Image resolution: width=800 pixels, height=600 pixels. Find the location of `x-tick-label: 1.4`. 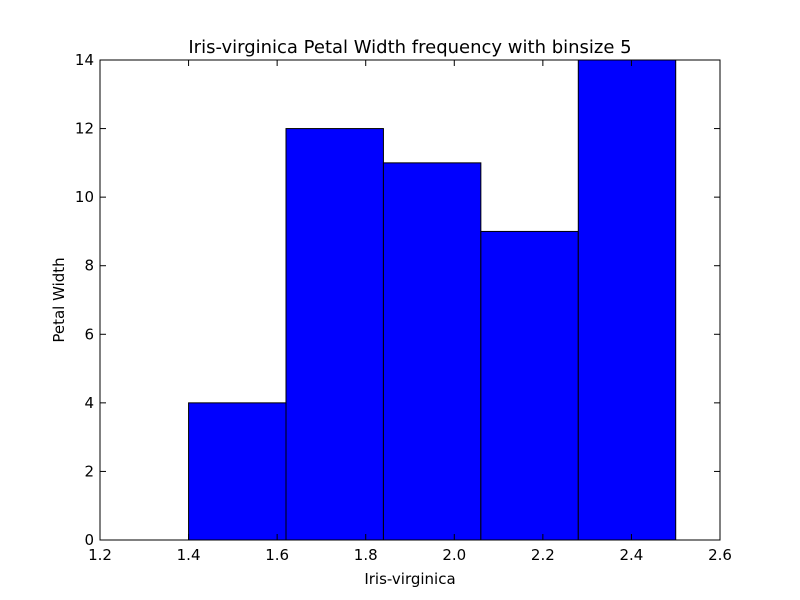

x-tick-label: 1.4 is located at coordinates (189, 555).